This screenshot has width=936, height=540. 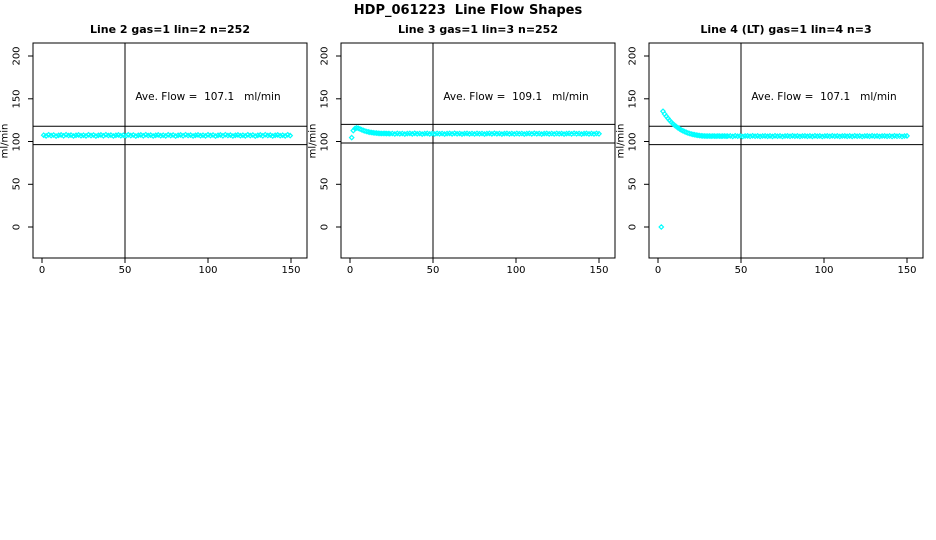 What do you see at coordinates (786, 29) in the screenshot?
I see `panel-title: Line 4 (LT) gas=1 lin=4 n=3` at bounding box center [786, 29].